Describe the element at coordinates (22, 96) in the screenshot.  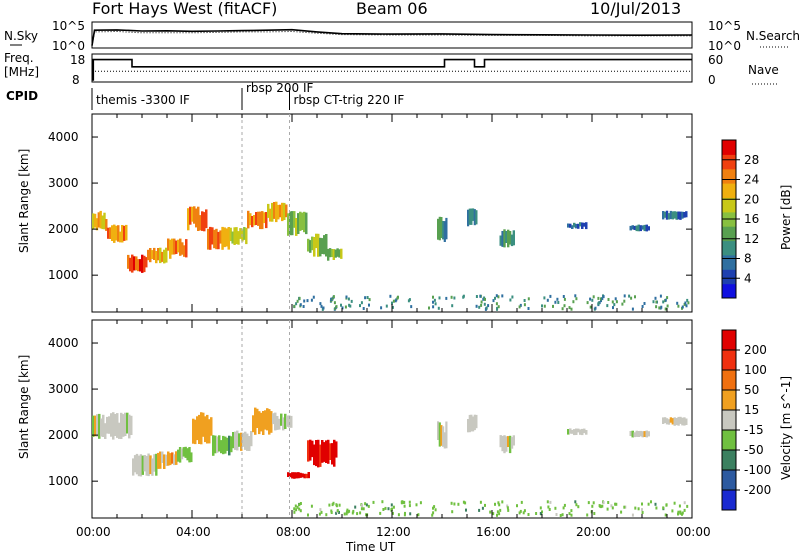
I see `cpid-label: CPID` at that location.